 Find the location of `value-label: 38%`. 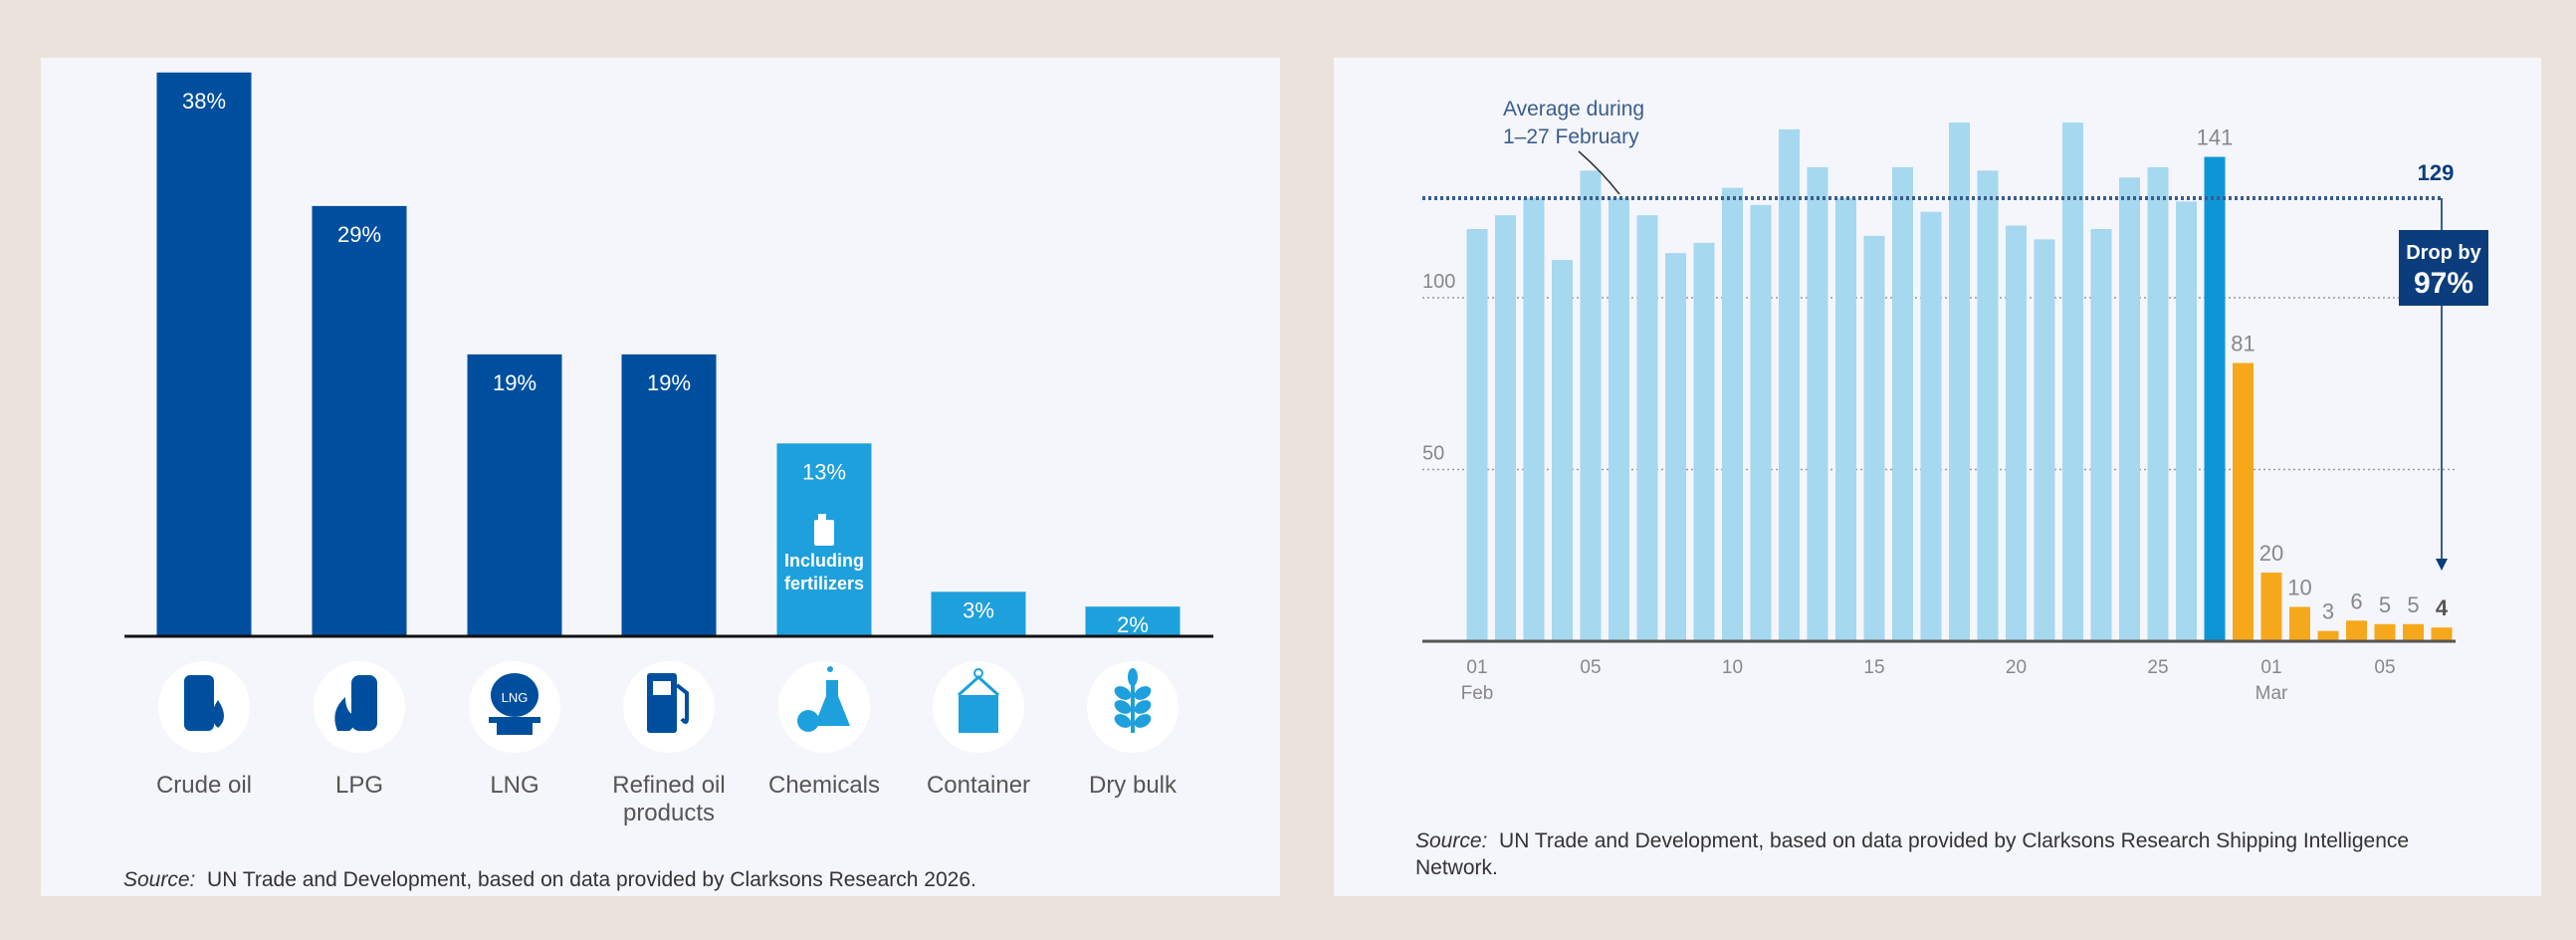

value-label: 38% is located at coordinates (204, 101).